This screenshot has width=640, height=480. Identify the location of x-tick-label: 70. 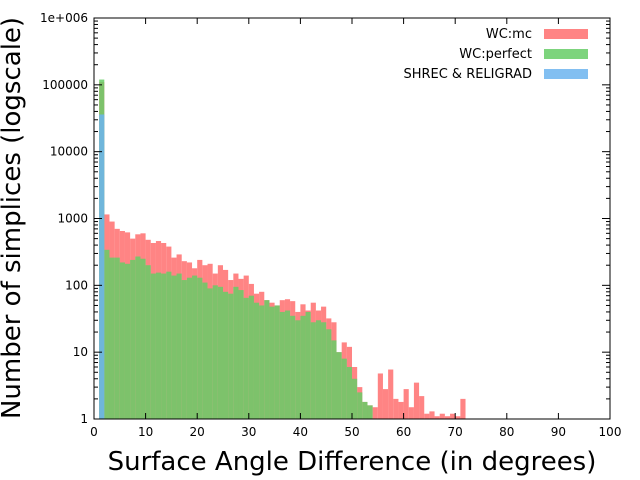
(455, 432).